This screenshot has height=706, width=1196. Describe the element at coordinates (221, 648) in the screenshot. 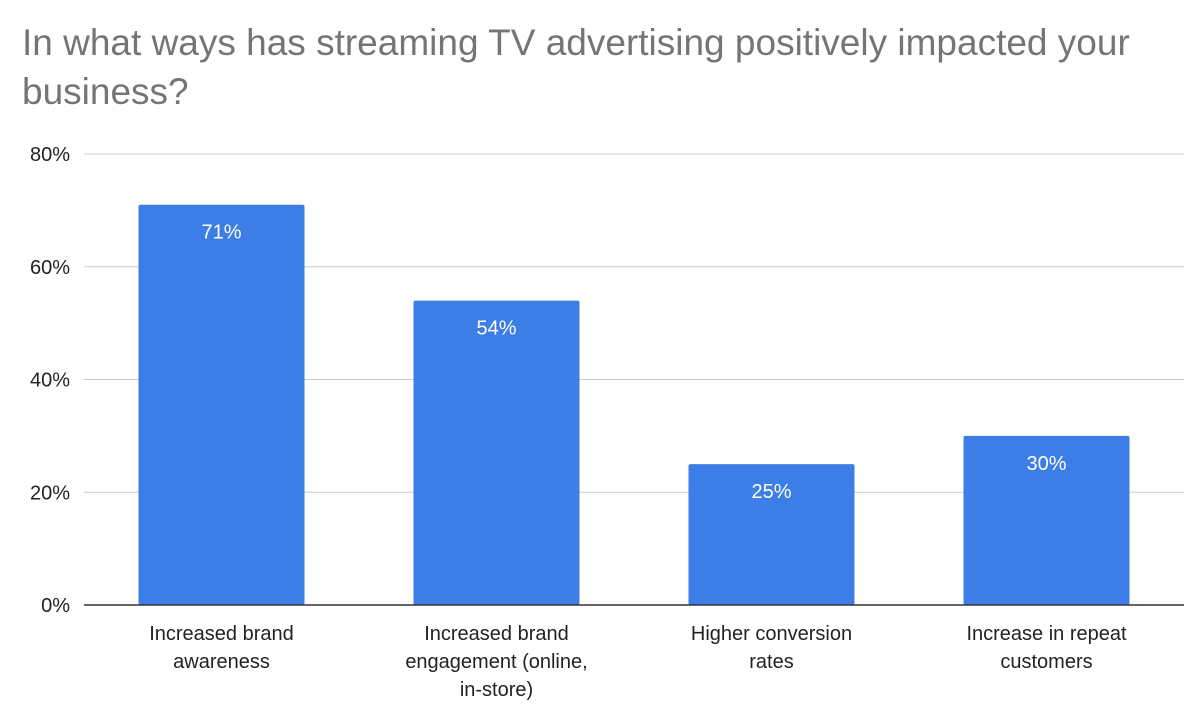

I see `x-category-label: Increased brand awareness` at that location.